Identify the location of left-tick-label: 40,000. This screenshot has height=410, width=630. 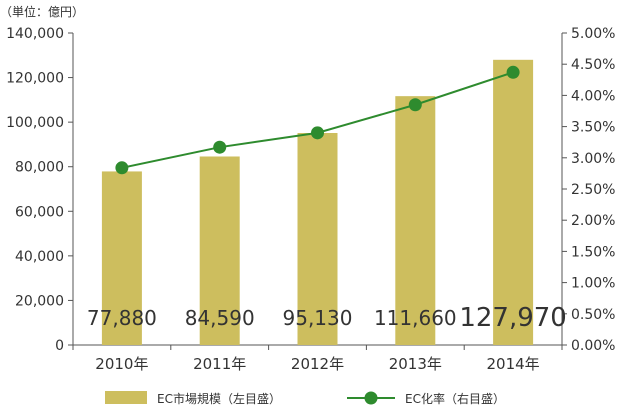
(39, 257).